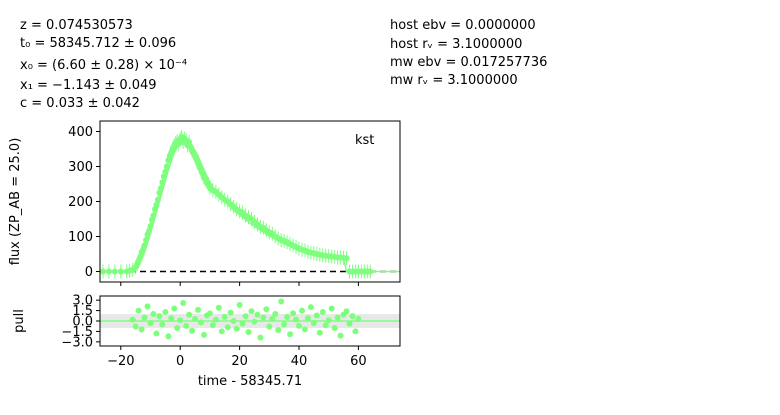  What do you see at coordinates (15, 202) in the screenshot?
I see `flux-ylabel: flux (ZP_AB = 25.0)` at bounding box center [15, 202].